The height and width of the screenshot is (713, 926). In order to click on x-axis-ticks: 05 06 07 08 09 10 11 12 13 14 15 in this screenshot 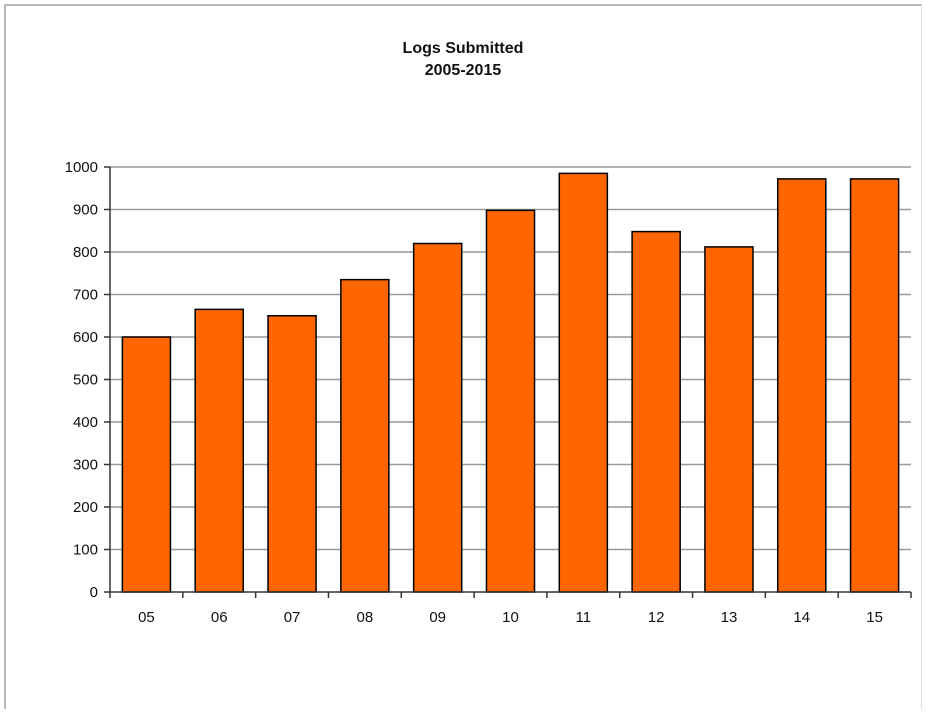, I will do `click(510, 609)`.